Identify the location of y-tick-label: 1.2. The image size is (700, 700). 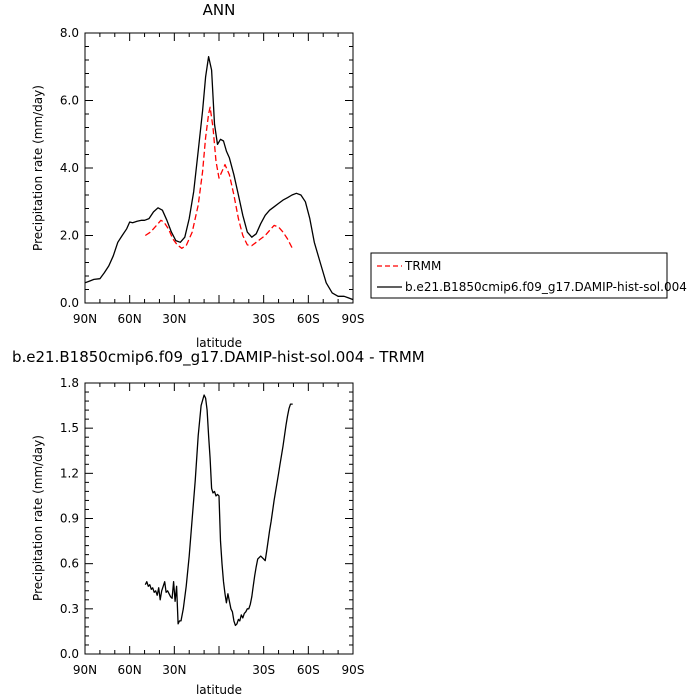
(69, 473).